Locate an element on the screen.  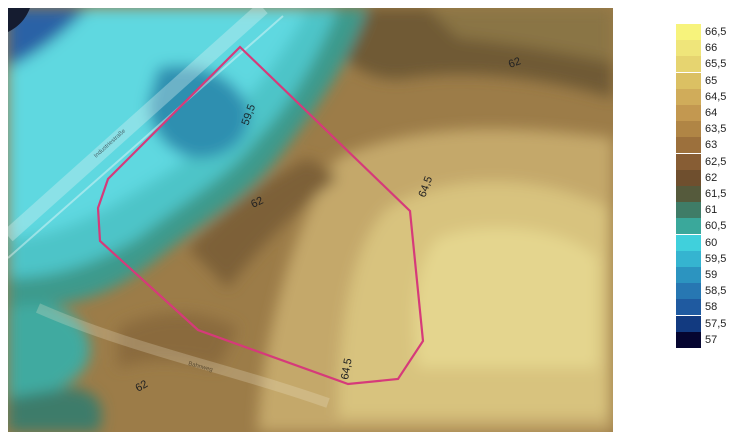
contour-label: 64,5 is located at coordinates (347, 368).